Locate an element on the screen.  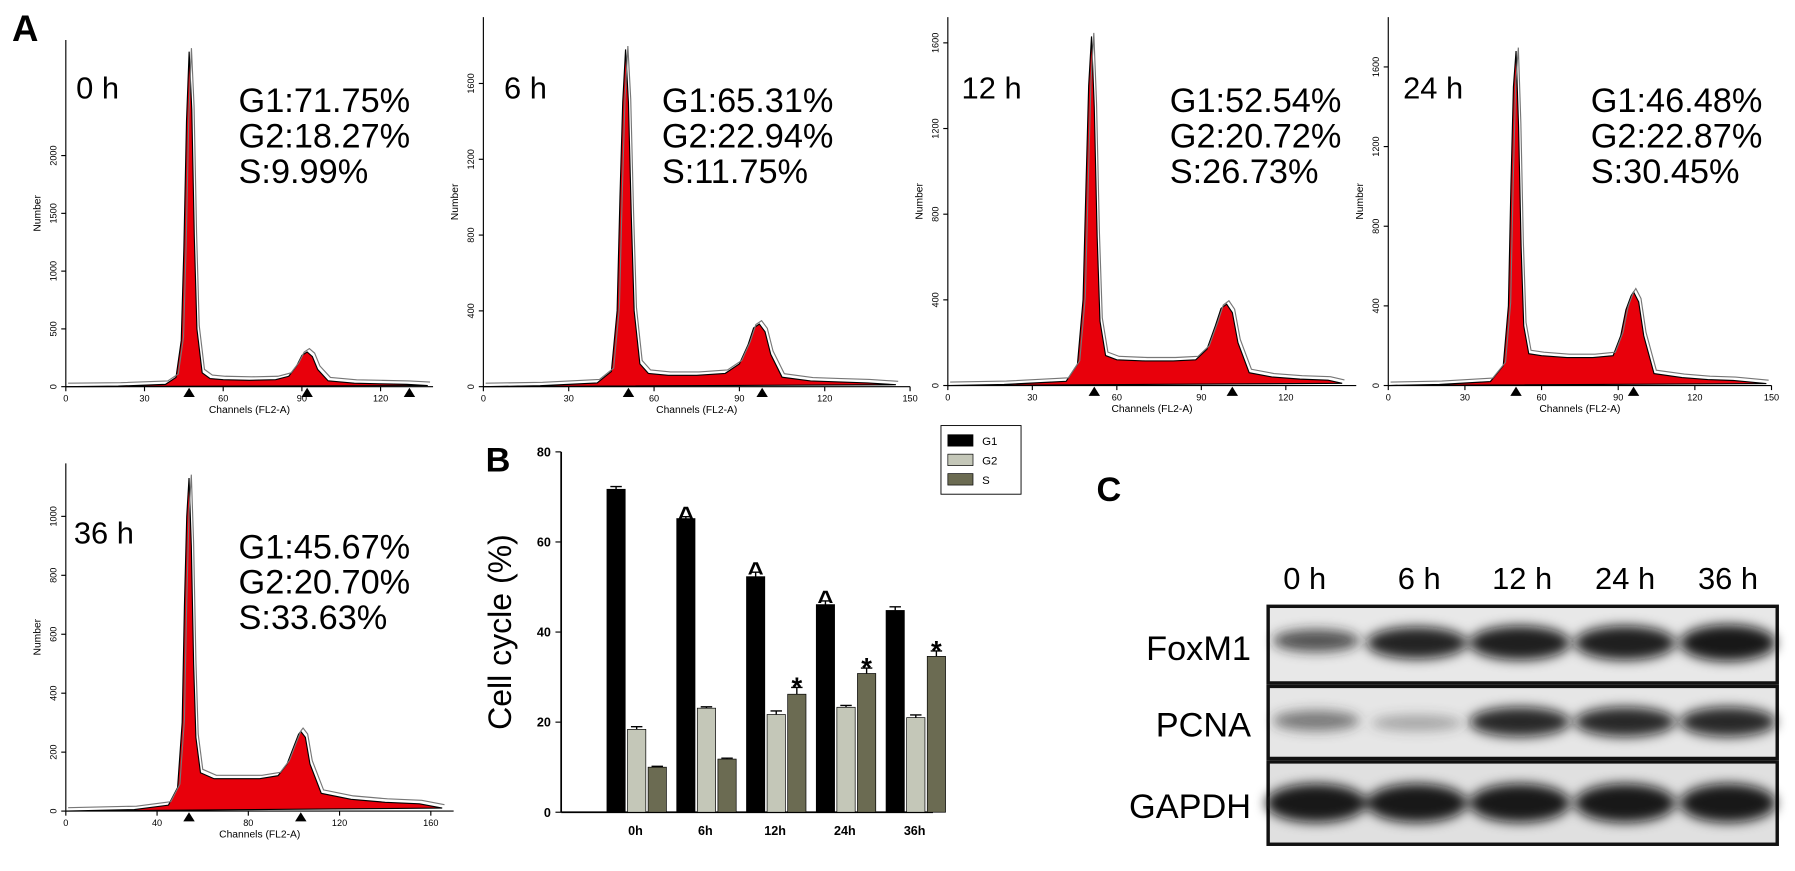
row-label: FoxM1 is located at coordinates (1198, 649).